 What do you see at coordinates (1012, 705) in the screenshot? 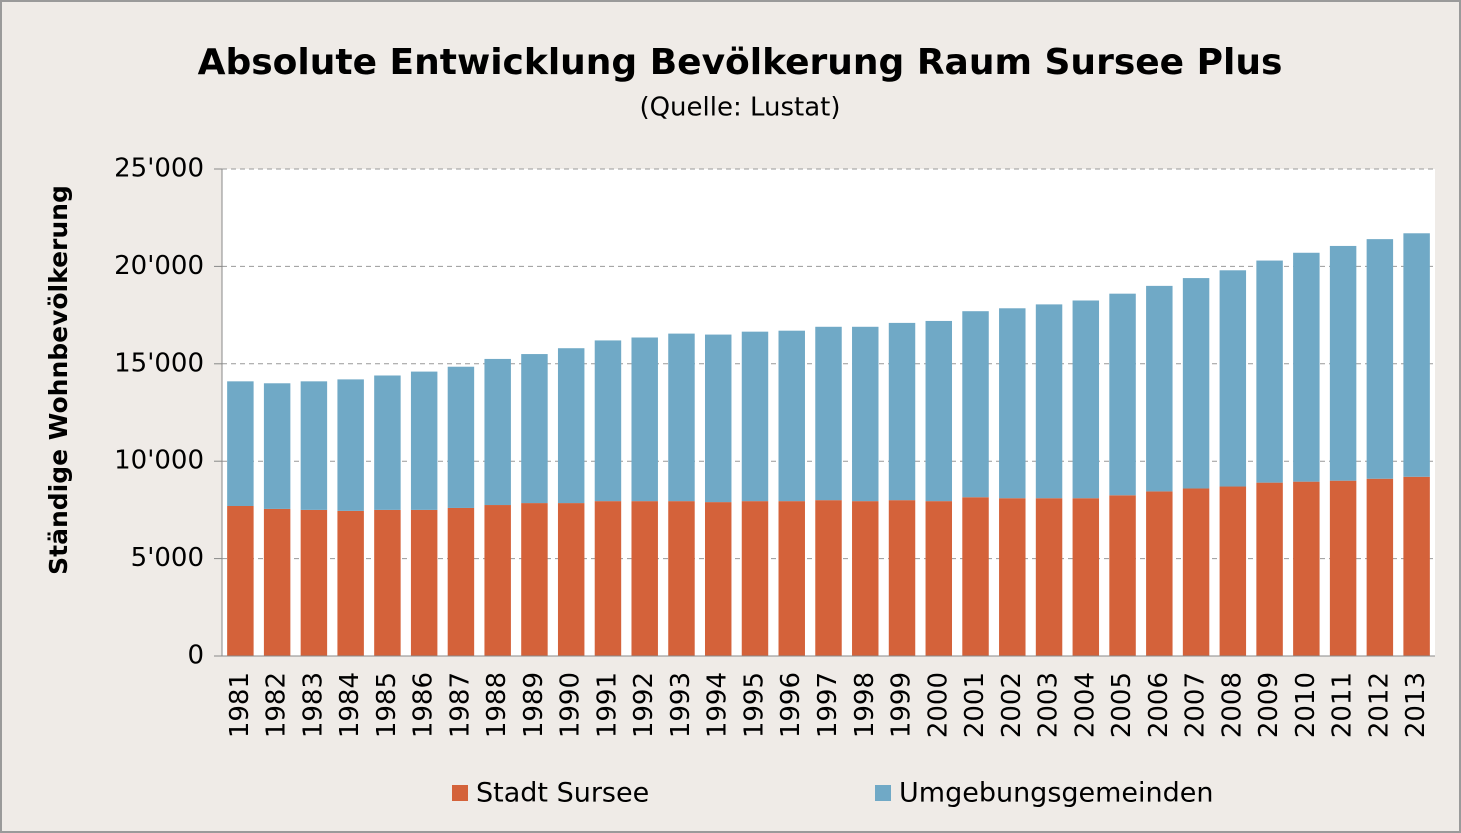
I see `x-tick-label: 2002` at bounding box center [1012, 705].